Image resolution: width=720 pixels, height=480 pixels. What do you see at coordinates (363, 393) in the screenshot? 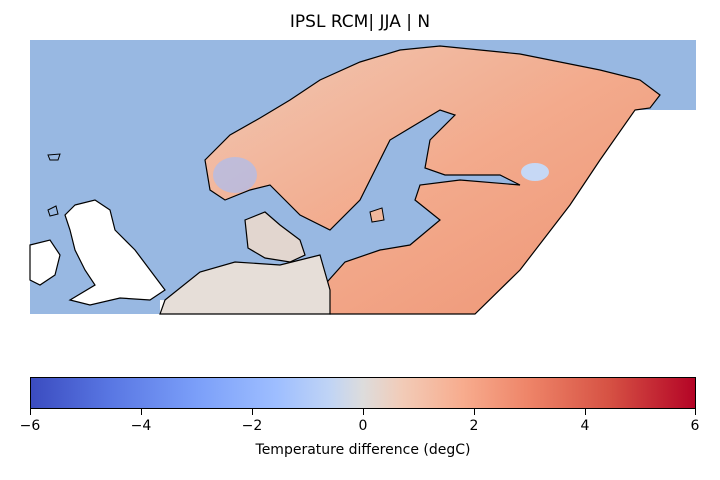
I see `colorbar` at bounding box center [363, 393].